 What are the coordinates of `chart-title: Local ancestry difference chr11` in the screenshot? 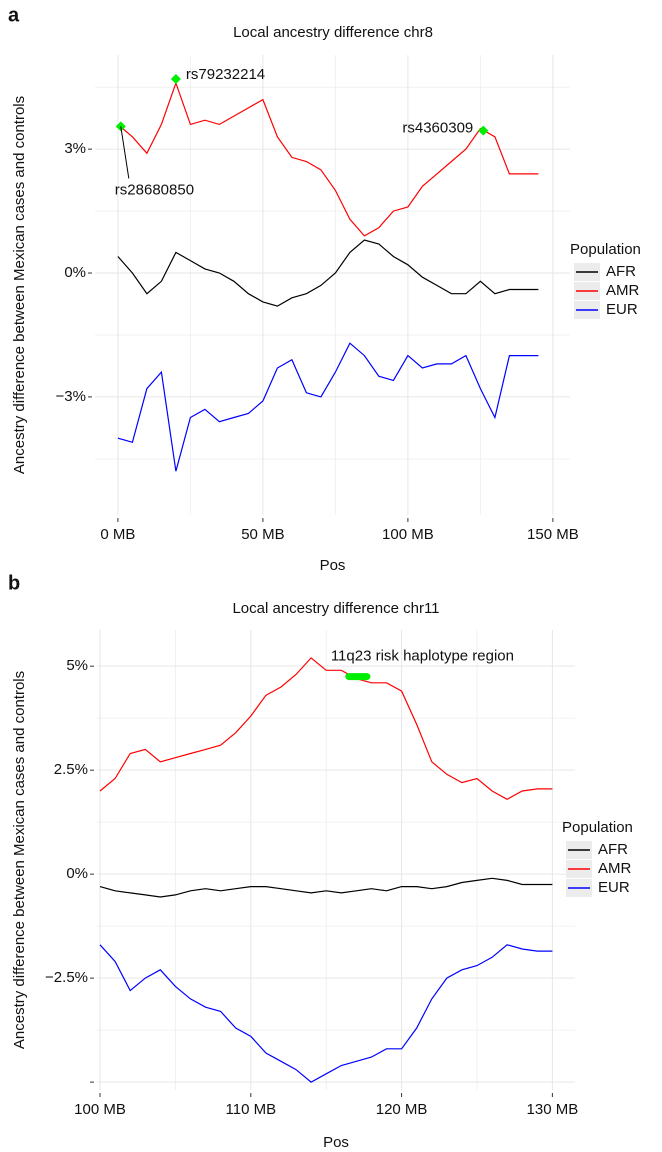 It's located at (335, 608).